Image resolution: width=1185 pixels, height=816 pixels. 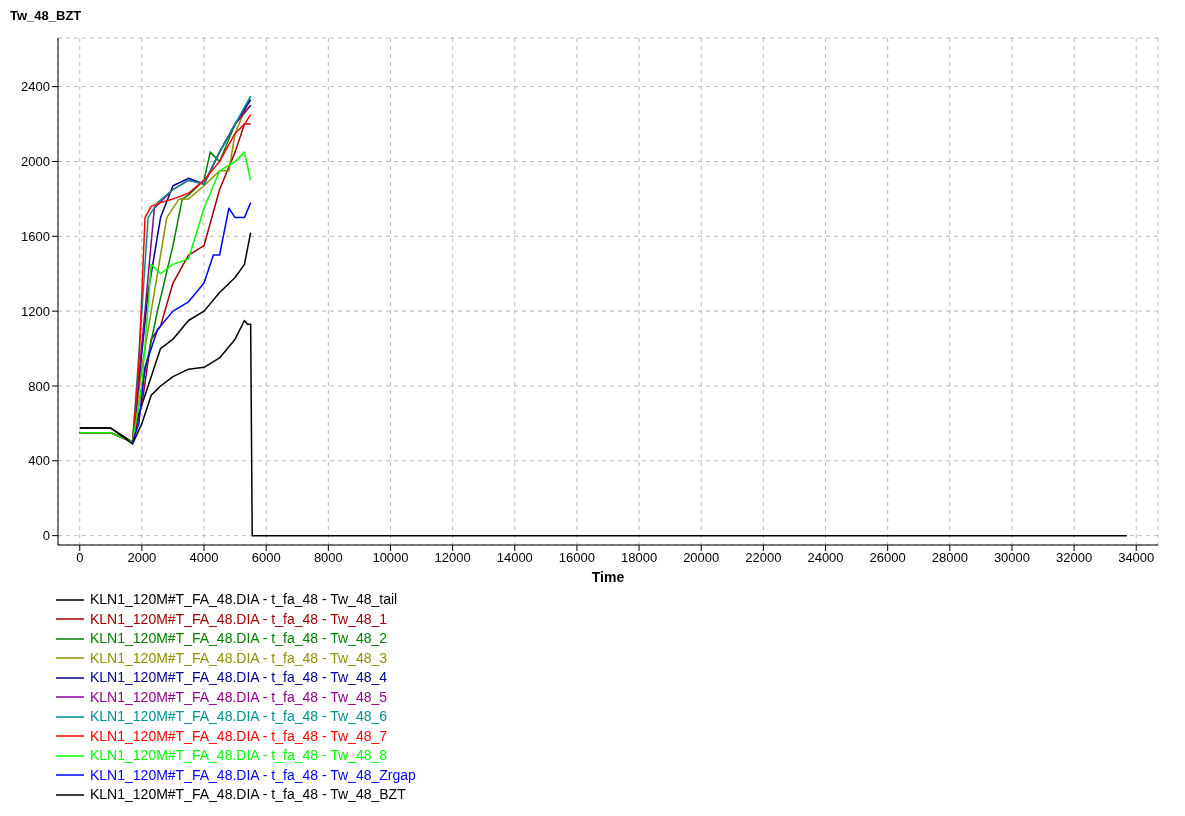 I want to click on x-tick-label: 24000, so click(x=825, y=558).